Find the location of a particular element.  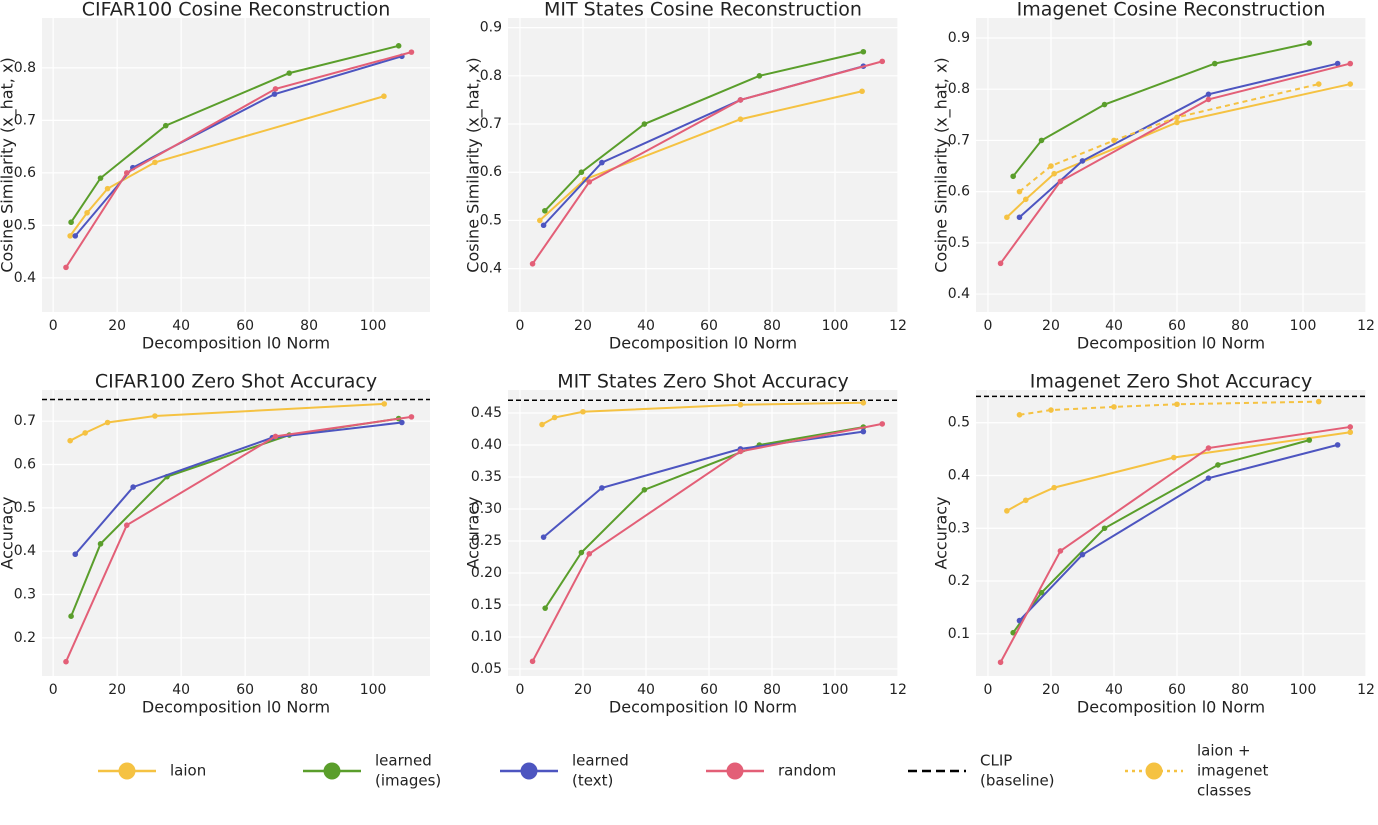

y-tick-label: 0.30 is located at coordinates (486, 509).